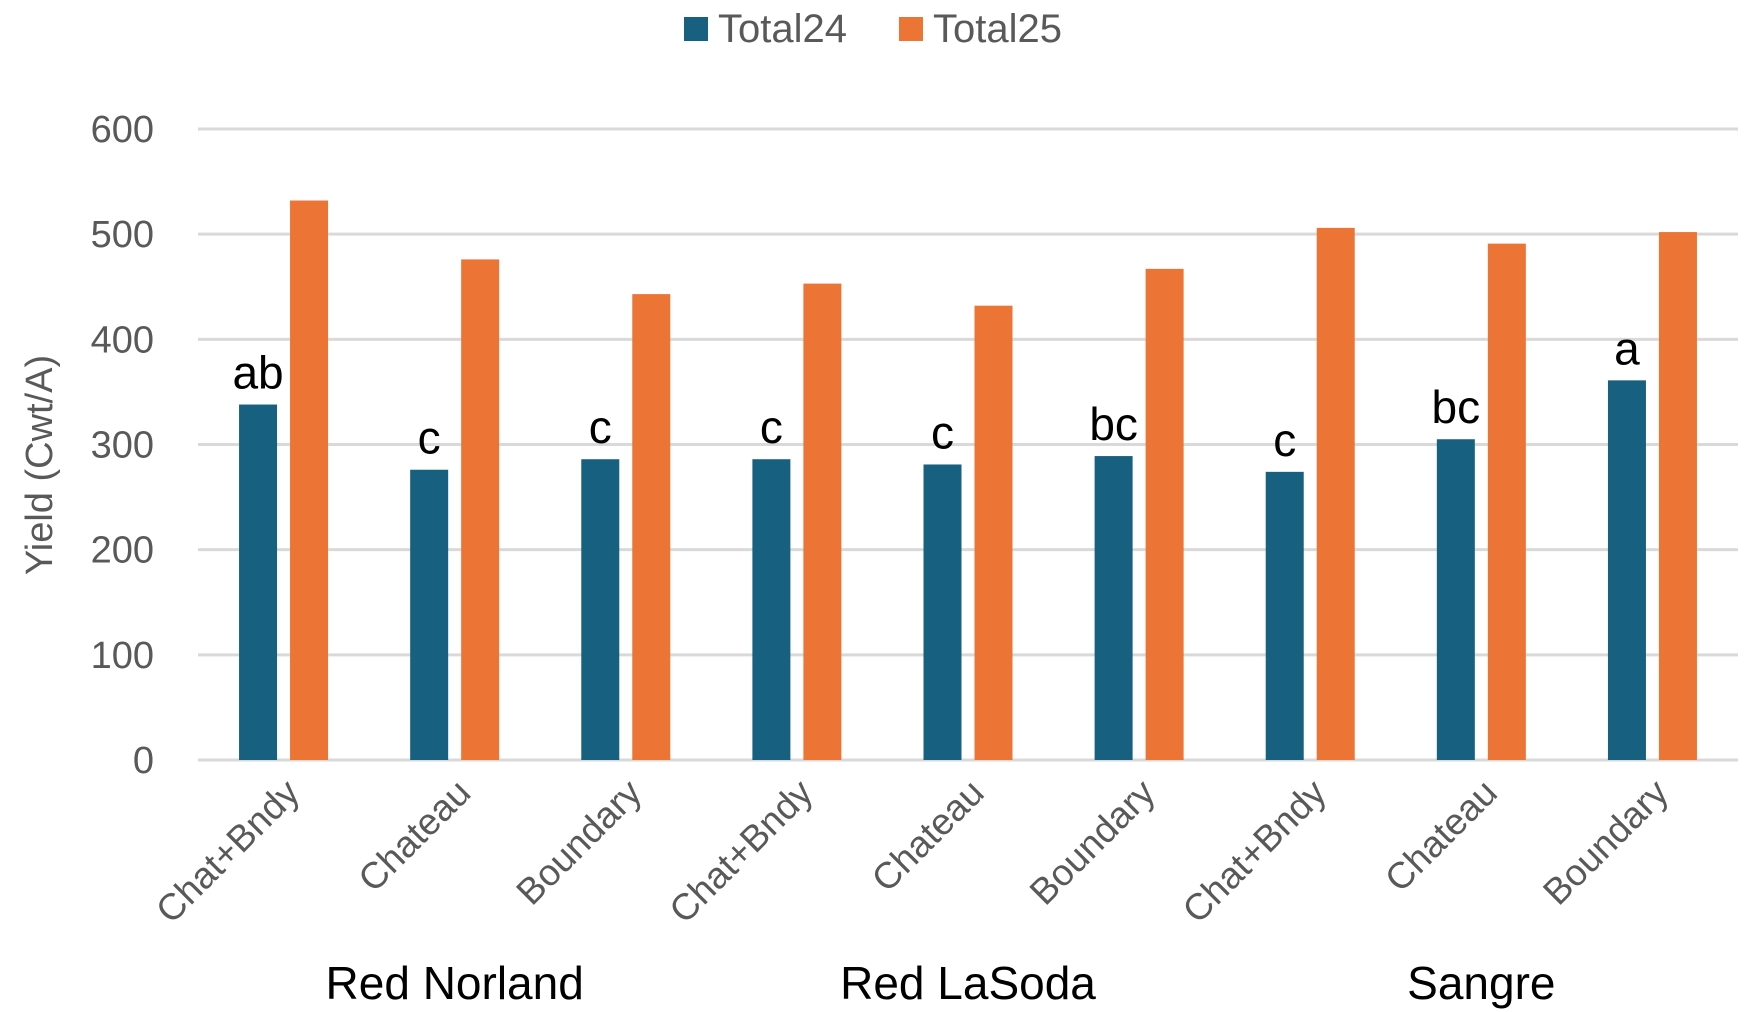  I want to click on y-tick-label: 600, so click(122, 130).